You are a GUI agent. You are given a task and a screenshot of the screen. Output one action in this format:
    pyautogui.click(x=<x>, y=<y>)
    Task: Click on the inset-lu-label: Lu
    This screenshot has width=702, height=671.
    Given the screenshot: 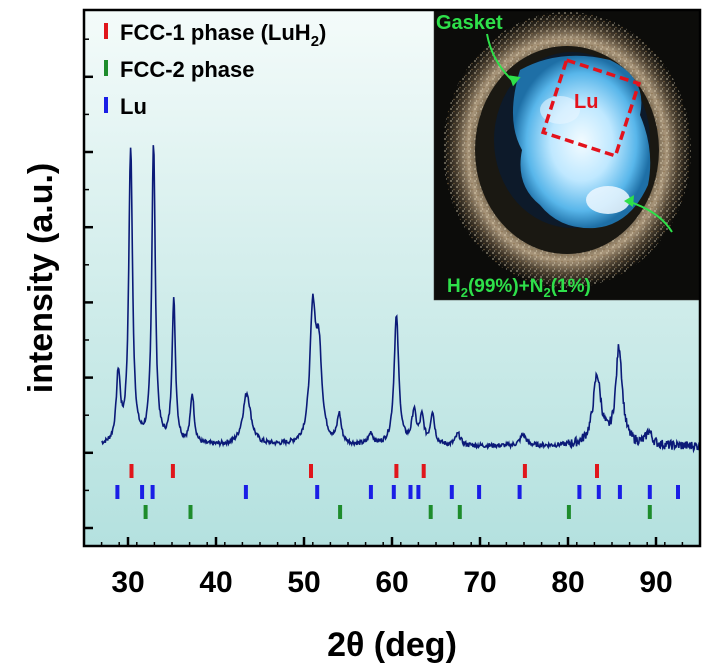 What is the action you would take?
    pyautogui.click(x=586, y=102)
    